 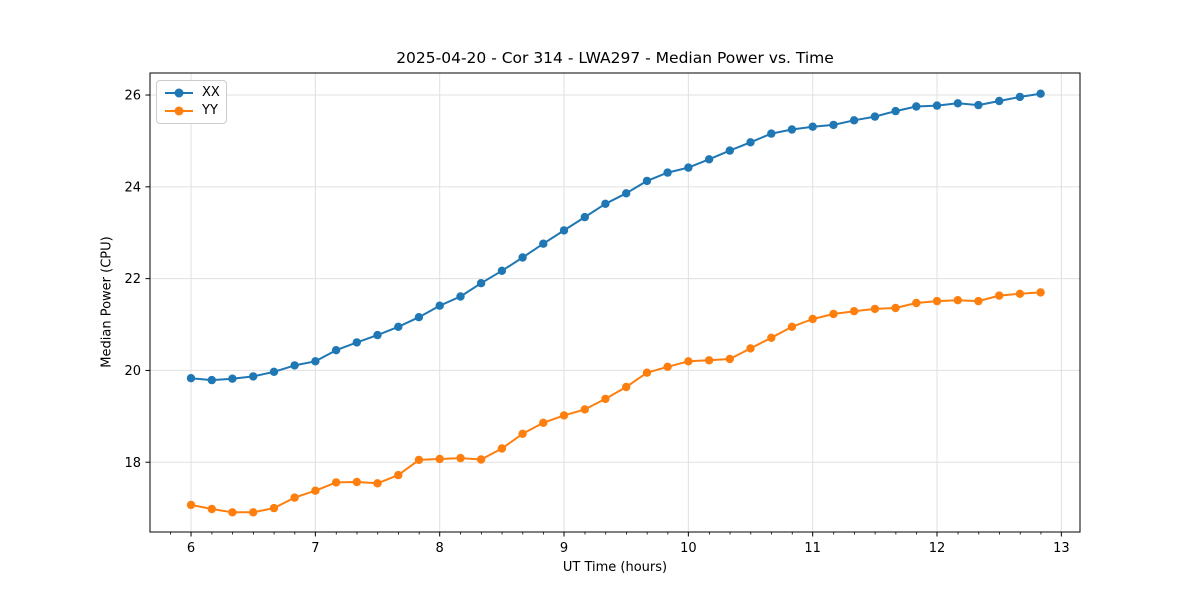 What do you see at coordinates (132, 279) in the screenshot?
I see `y-tick-label: 22` at bounding box center [132, 279].